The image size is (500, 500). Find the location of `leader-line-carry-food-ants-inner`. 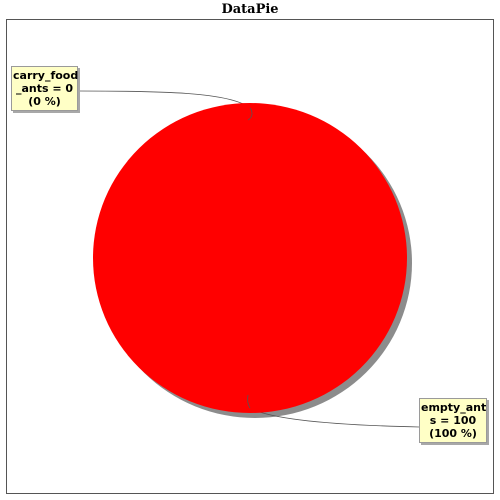

leader-line-carry-food-ants-inner is located at coordinates (250, 114).